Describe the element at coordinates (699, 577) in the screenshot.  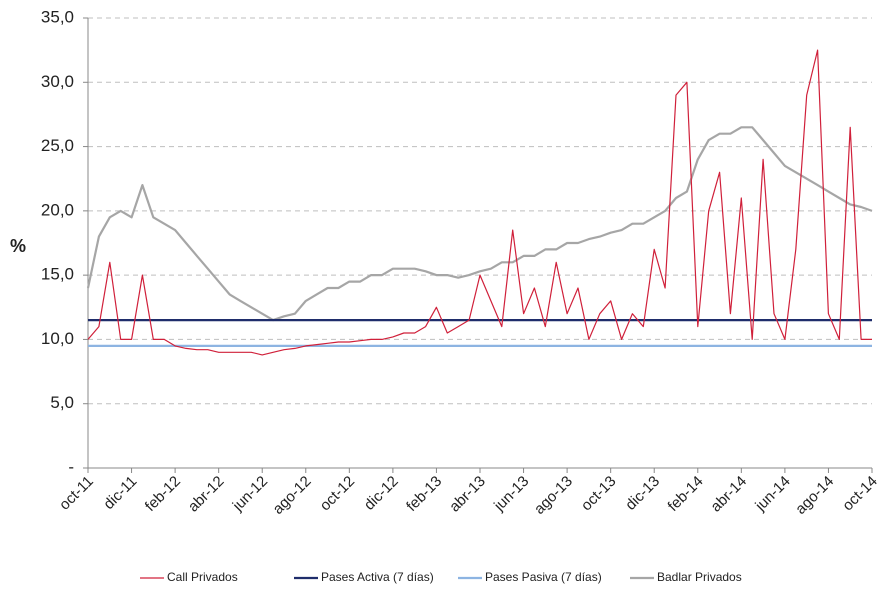
I see `legend-label: Badlar Privados` at that location.